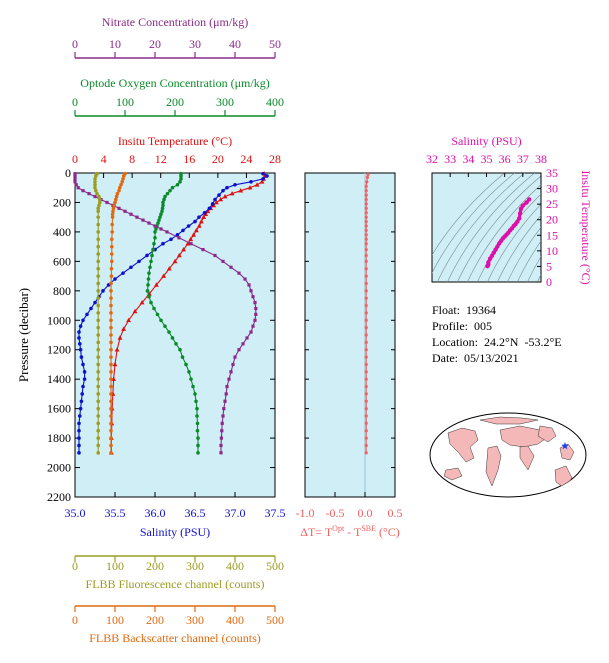 This screenshot has height=663, width=609. I want to click on fluorescence-tick-label: 300, so click(195, 566).